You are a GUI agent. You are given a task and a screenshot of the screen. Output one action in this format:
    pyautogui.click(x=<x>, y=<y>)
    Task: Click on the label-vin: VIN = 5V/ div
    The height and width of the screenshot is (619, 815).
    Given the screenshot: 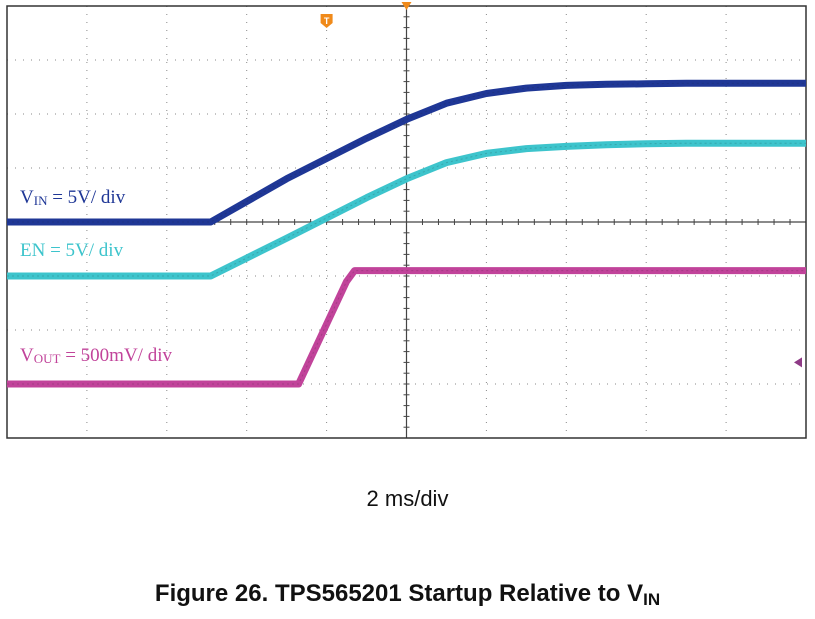 What is the action you would take?
    pyautogui.click(x=73, y=197)
    